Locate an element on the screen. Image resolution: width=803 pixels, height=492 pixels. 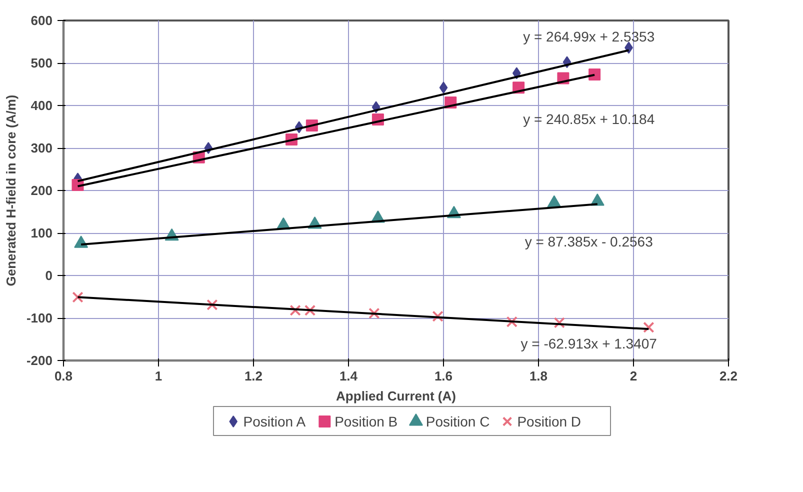
y-tick-label: 200 is located at coordinates (41, 190).